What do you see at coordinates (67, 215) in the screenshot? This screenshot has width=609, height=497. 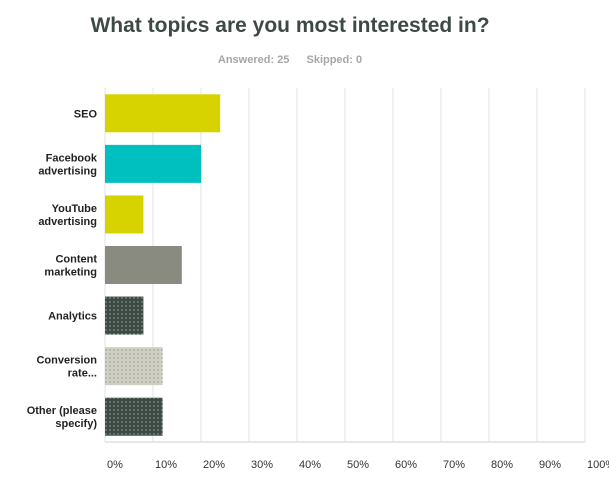 I see `category-label: YouTube advertising` at bounding box center [67, 215].